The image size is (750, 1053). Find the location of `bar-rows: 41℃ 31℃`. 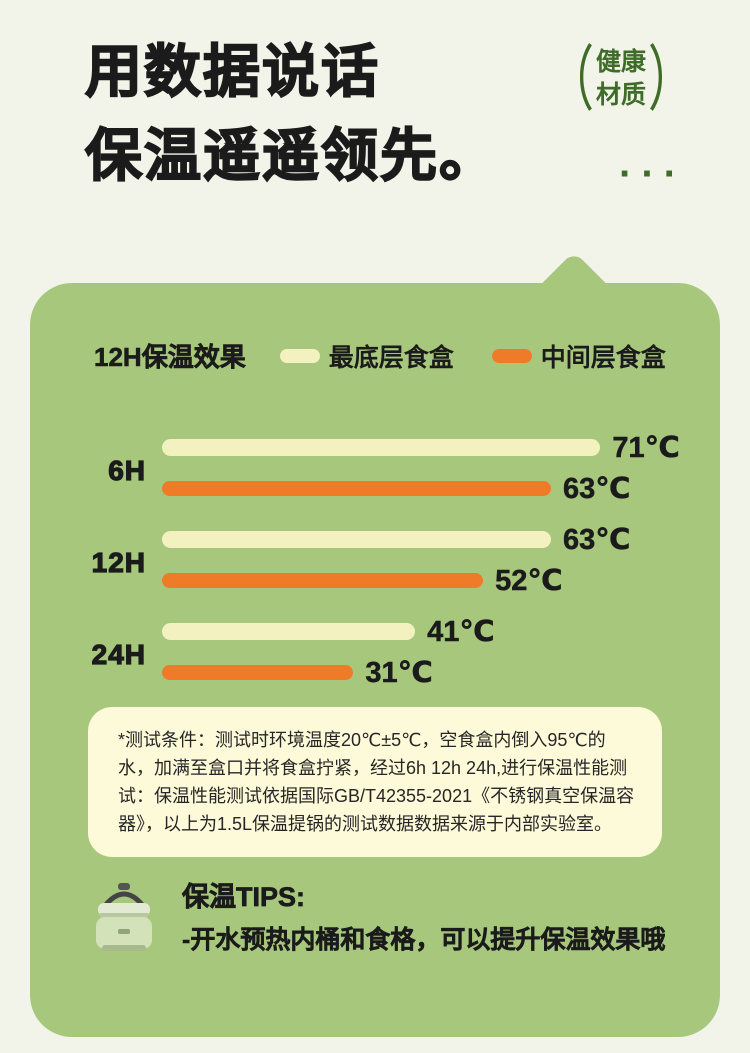

bar-rows: 41℃ 31℃ is located at coordinates (409, 652).